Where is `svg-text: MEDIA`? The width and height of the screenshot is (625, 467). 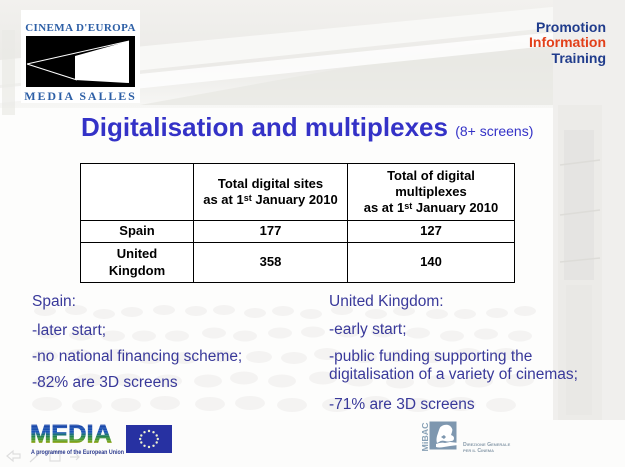
svg-text: MEDIA is located at coordinates (71, 435).